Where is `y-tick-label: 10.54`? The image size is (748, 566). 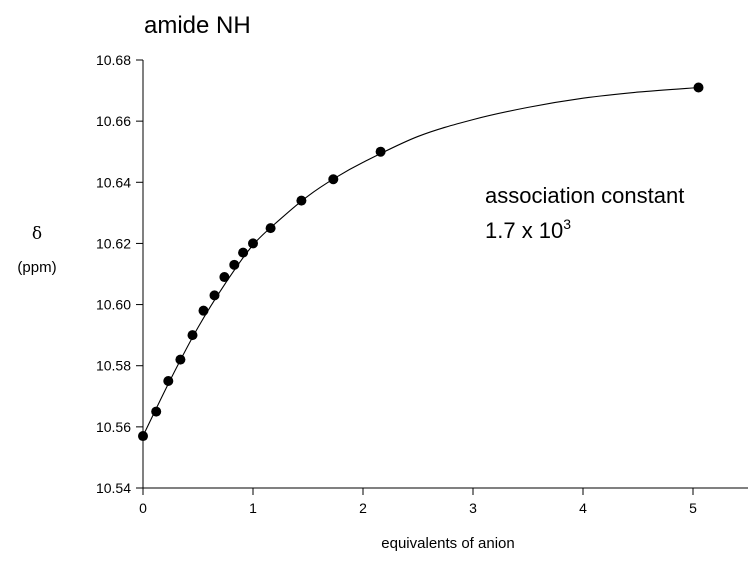 y-tick-label: 10.54 is located at coordinates (113, 488).